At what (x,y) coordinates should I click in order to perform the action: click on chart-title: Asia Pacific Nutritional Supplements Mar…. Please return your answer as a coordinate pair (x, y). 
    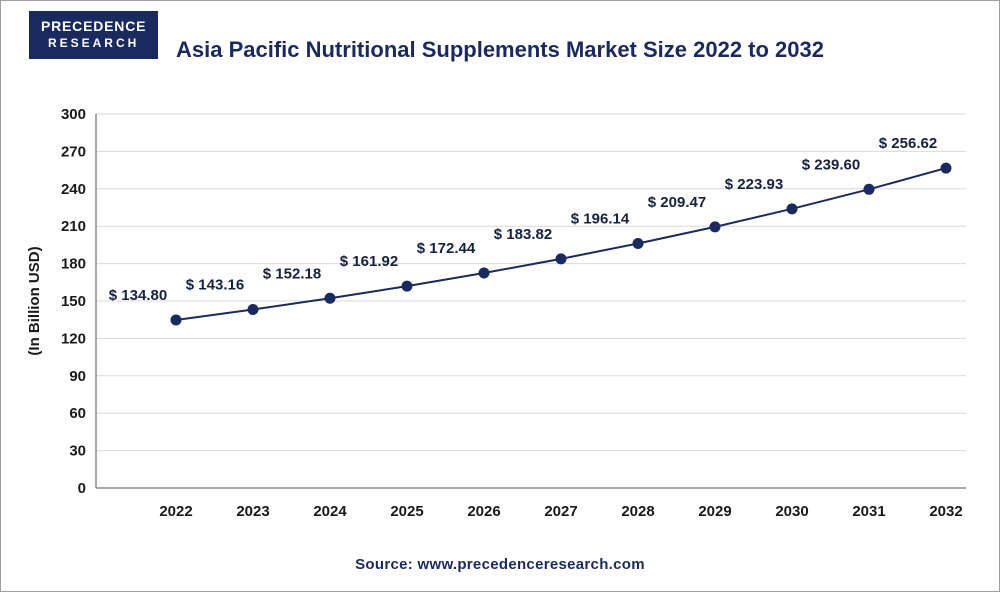
    Looking at the image, I should click on (499, 49).